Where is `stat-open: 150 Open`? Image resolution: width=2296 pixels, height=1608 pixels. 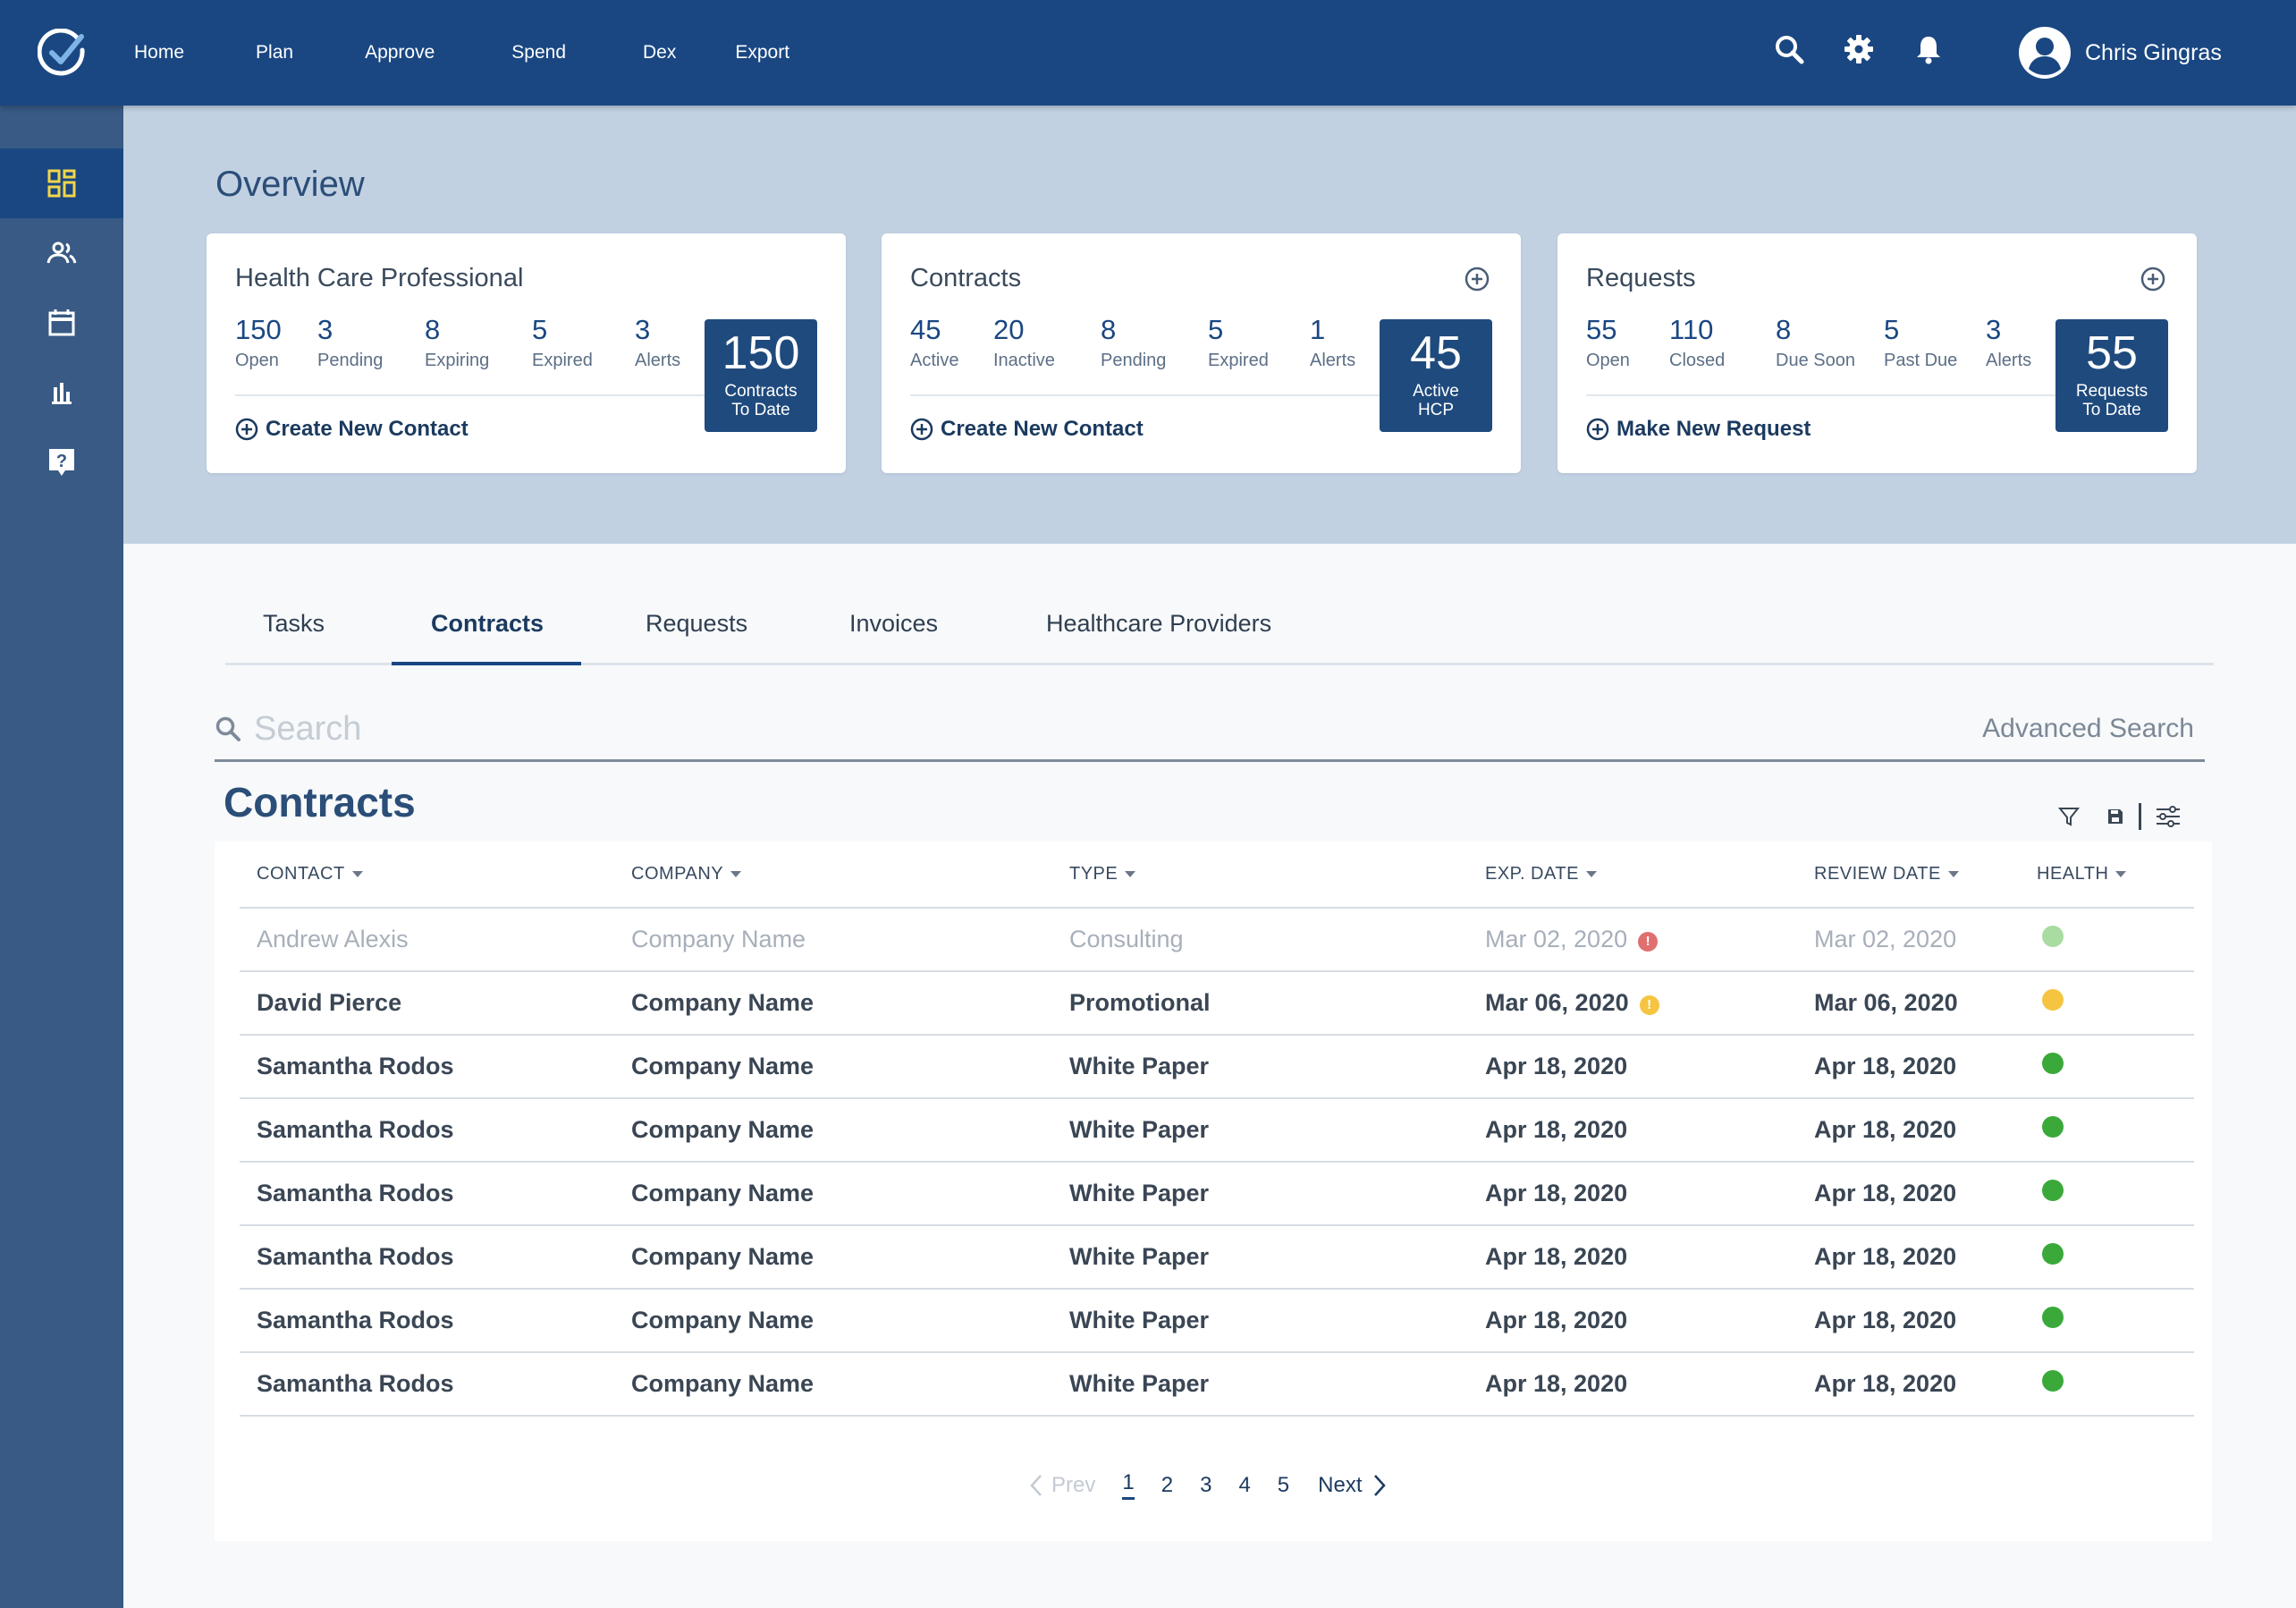 stat-open: 150 Open is located at coordinates (258, 342).